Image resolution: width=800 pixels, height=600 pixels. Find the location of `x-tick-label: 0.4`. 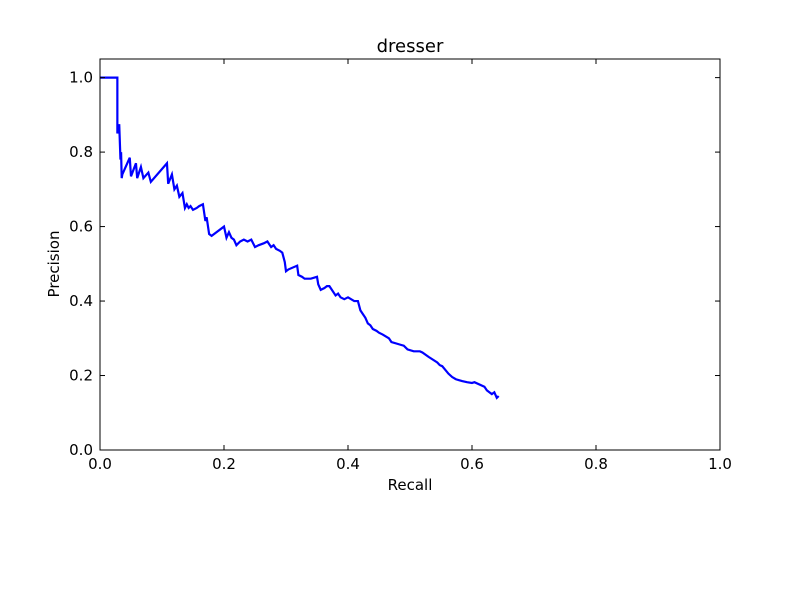

x-tick-label: 0.4 is located at coordinates (348, 464).